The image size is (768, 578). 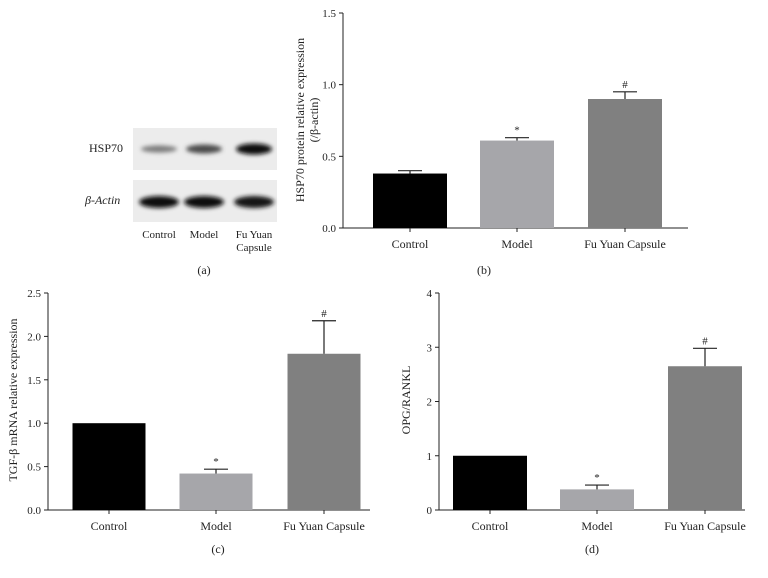 What do you see at coordinates (159, 235) in the screenshot?
I see `lane-label-control: Control` at bounding box center [159, 235].